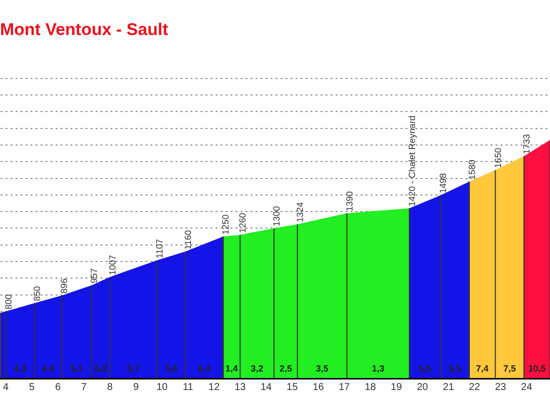 The image size is (550, 400). What do you see at coordinates (537, 368) in the screenshot?
I see `annotation: 10,5` at bounding box center [537, 368].